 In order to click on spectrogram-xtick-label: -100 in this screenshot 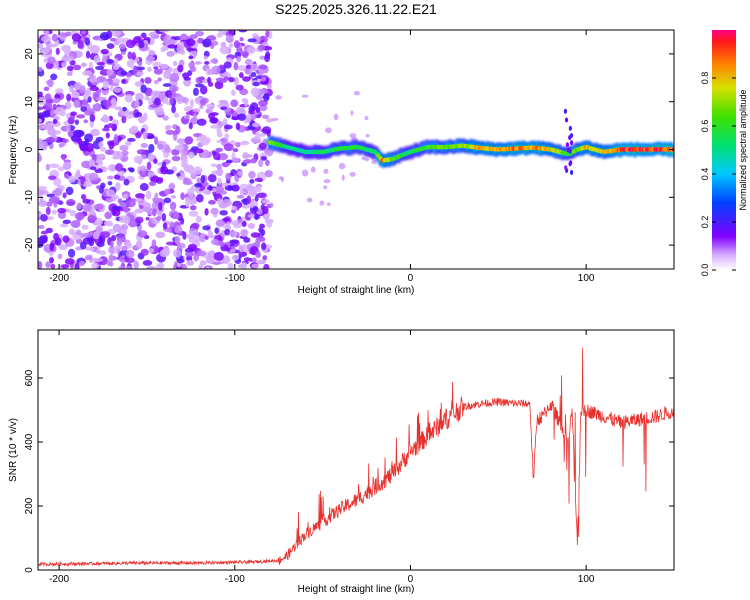, I will do `click(235, 278)`.